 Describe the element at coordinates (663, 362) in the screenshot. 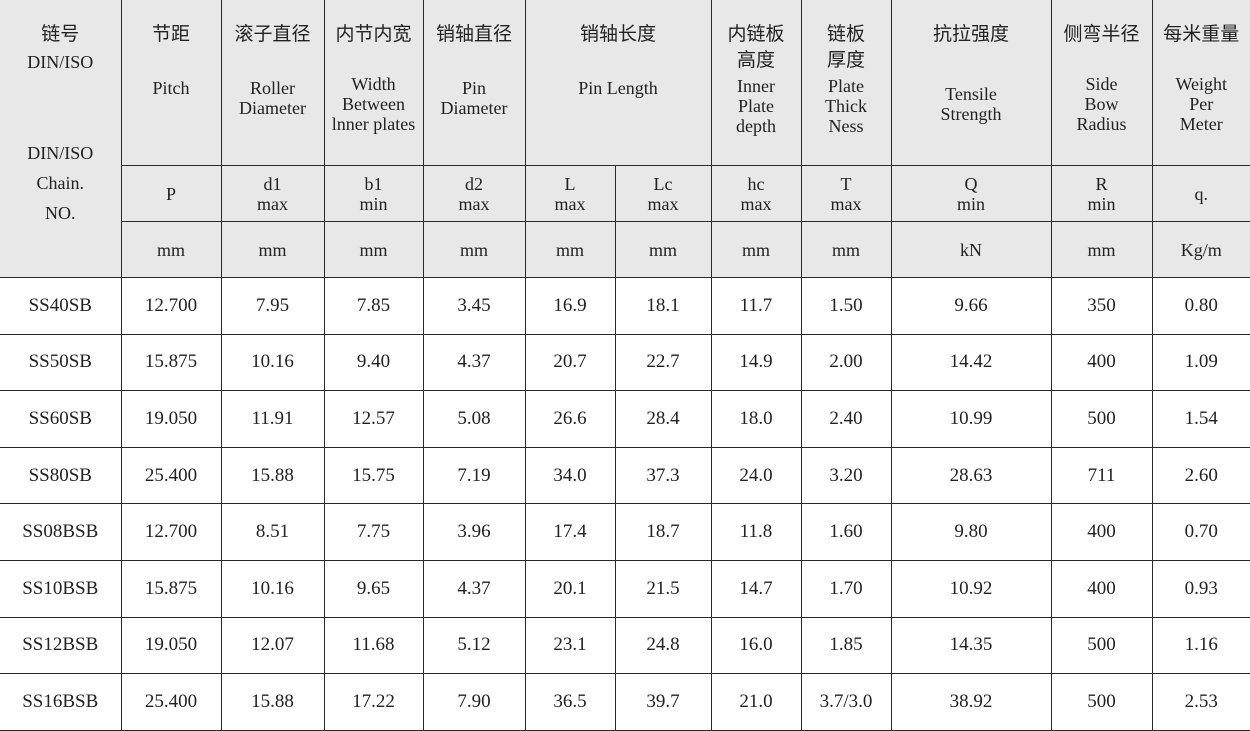

I see `table-cell: 22.7` at that location.